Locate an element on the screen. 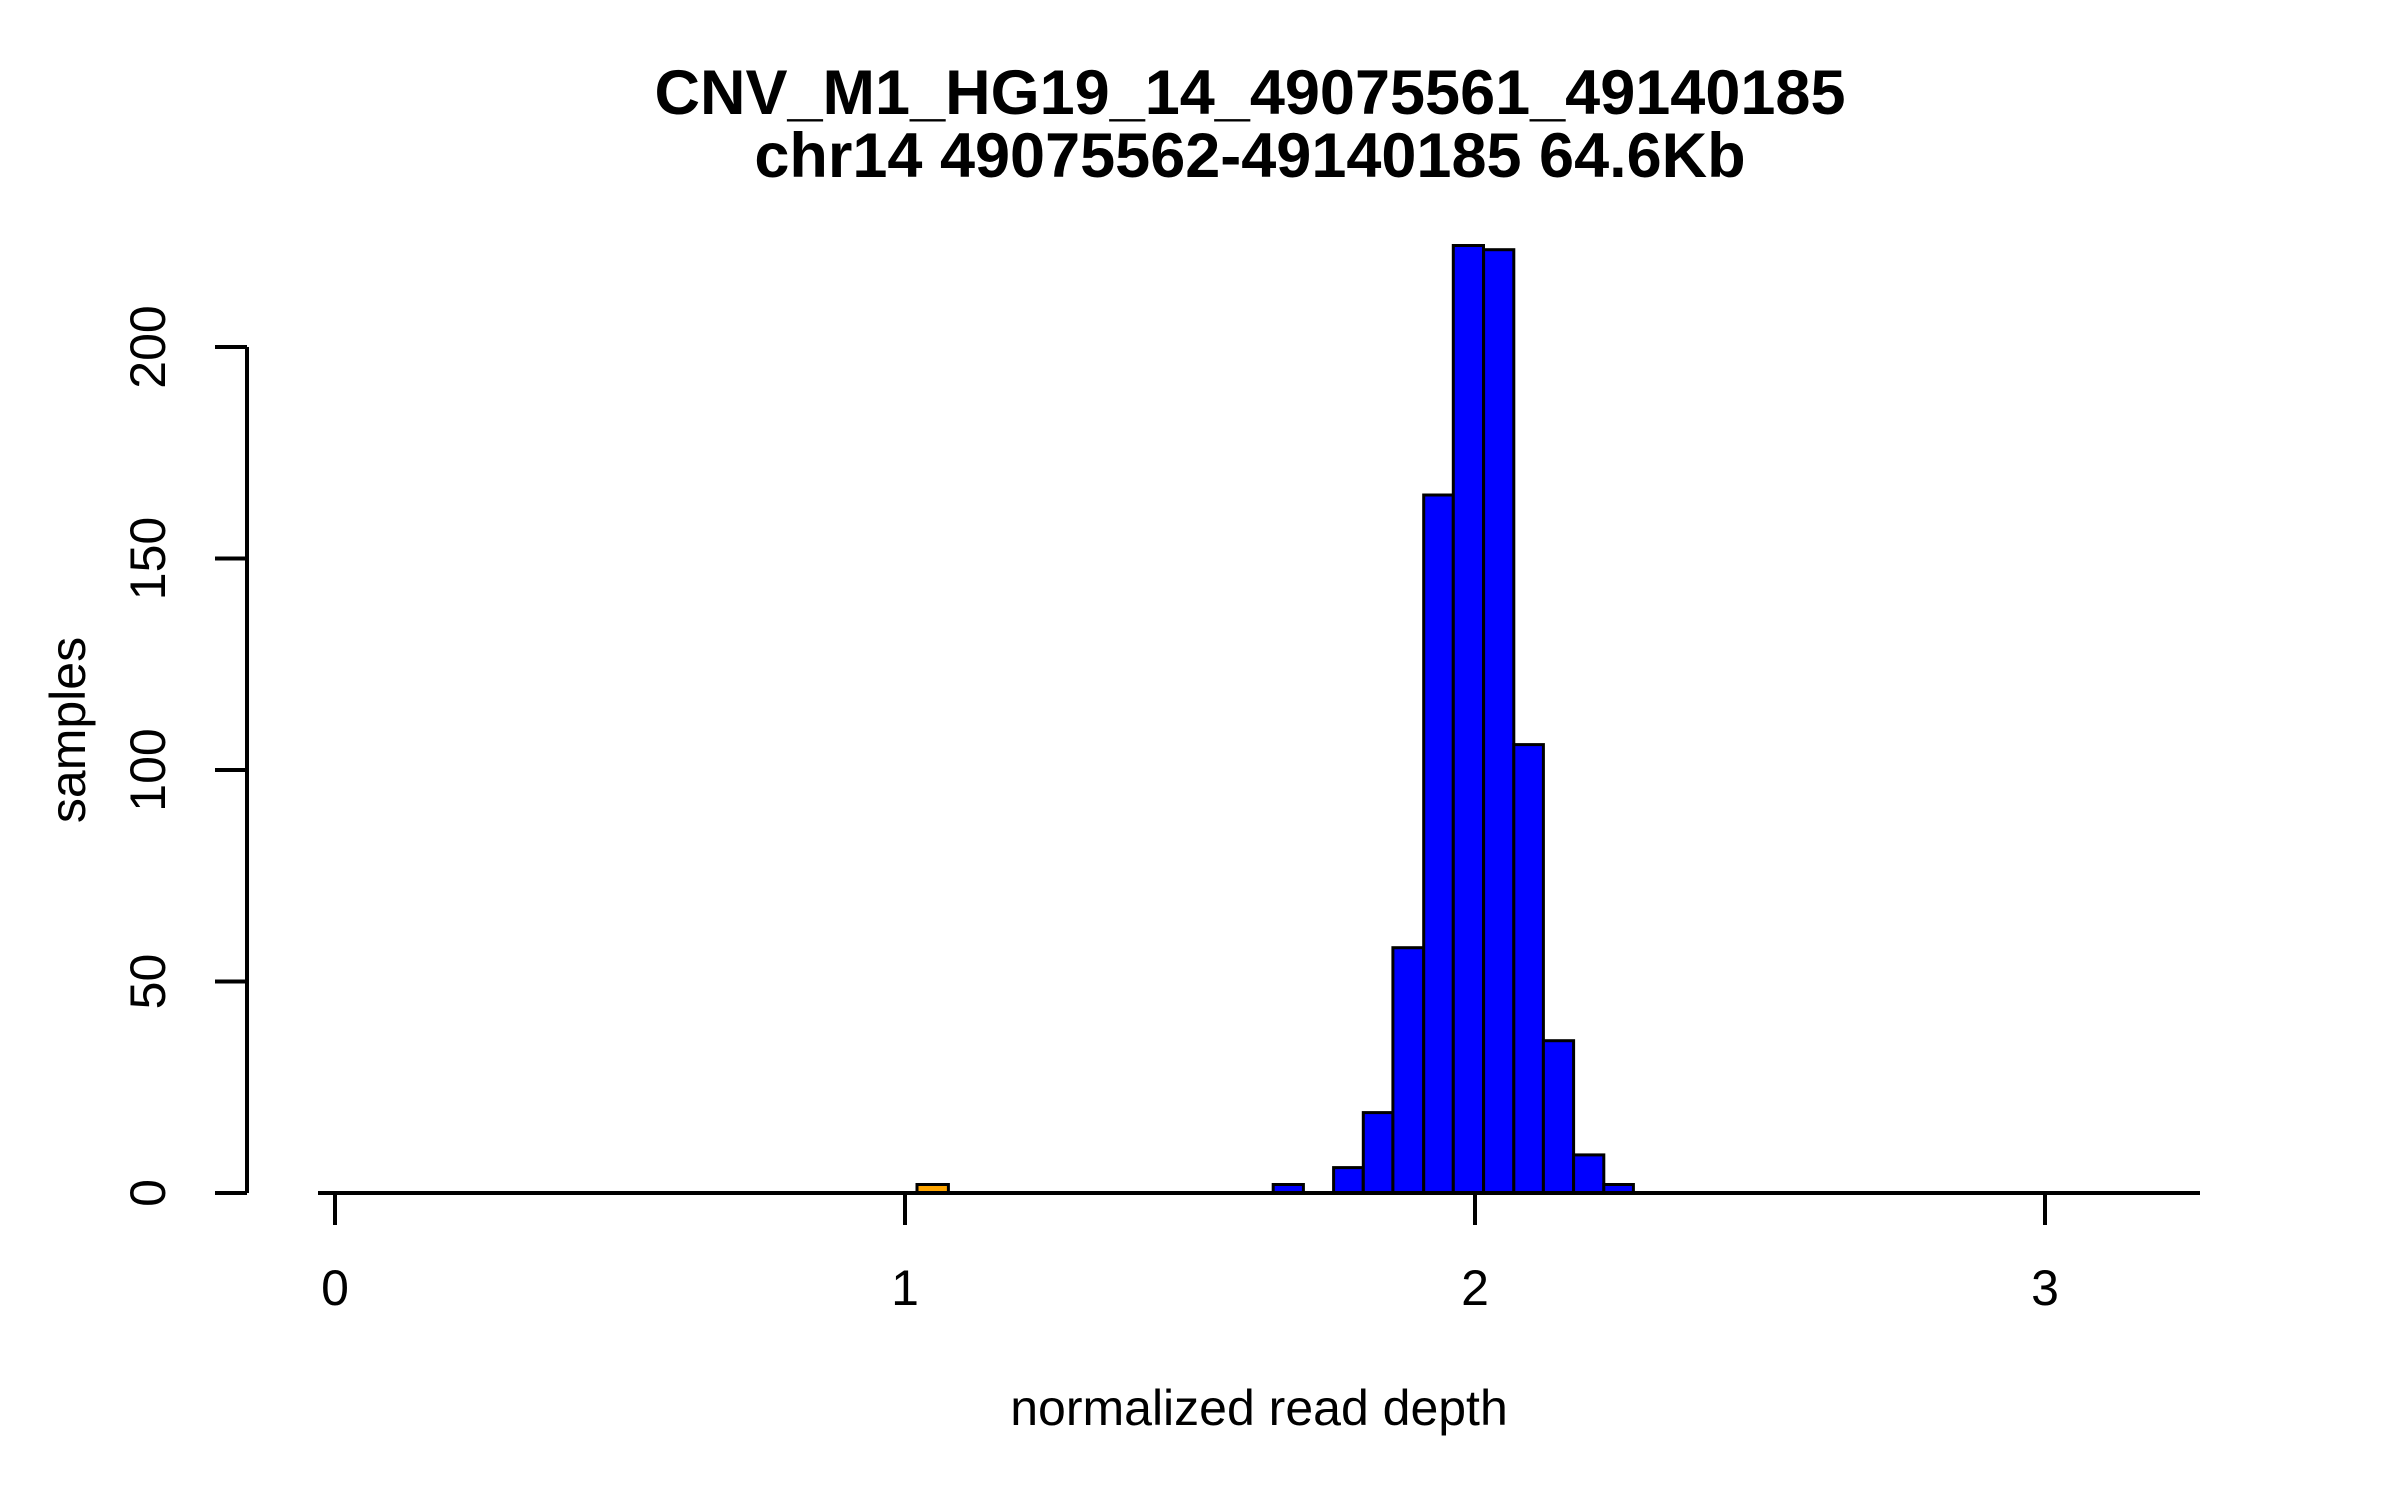 This screenshot has height=1500, width=2400. chart-title: CNV_M1_HG19_14_49075561_49140185 is located at coordinates (1250, 93).